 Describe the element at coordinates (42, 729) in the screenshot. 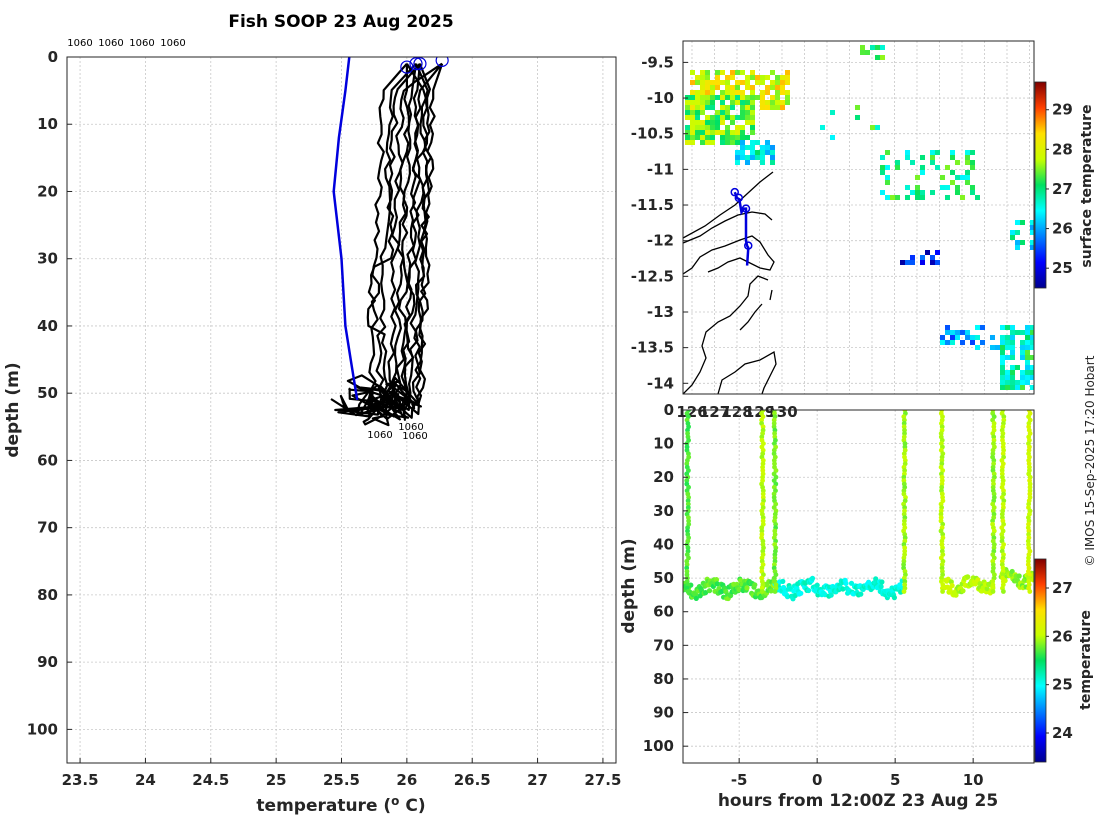

I see `y-tick-label: 100` at that location.